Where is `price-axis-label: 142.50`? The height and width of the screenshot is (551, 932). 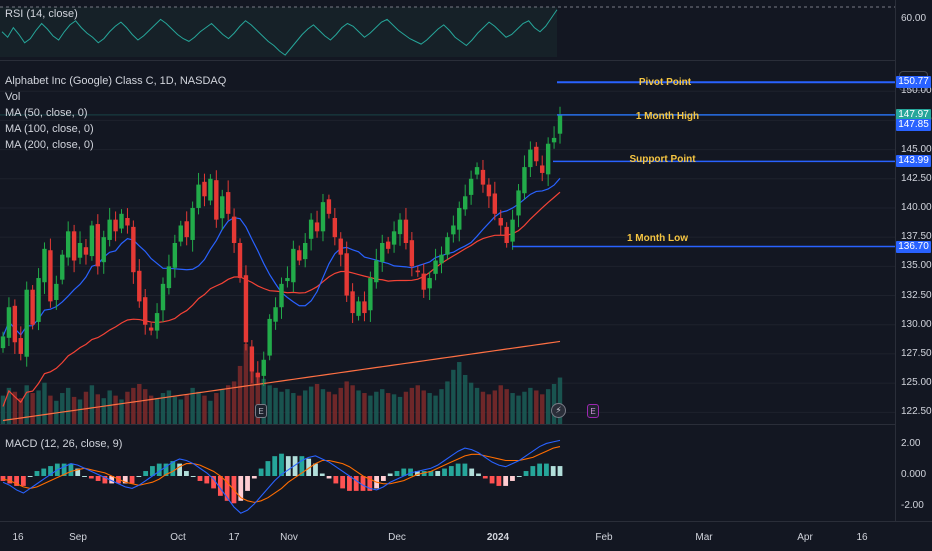 price-axis-label: 142.50 is located at coordinates (916, 178).